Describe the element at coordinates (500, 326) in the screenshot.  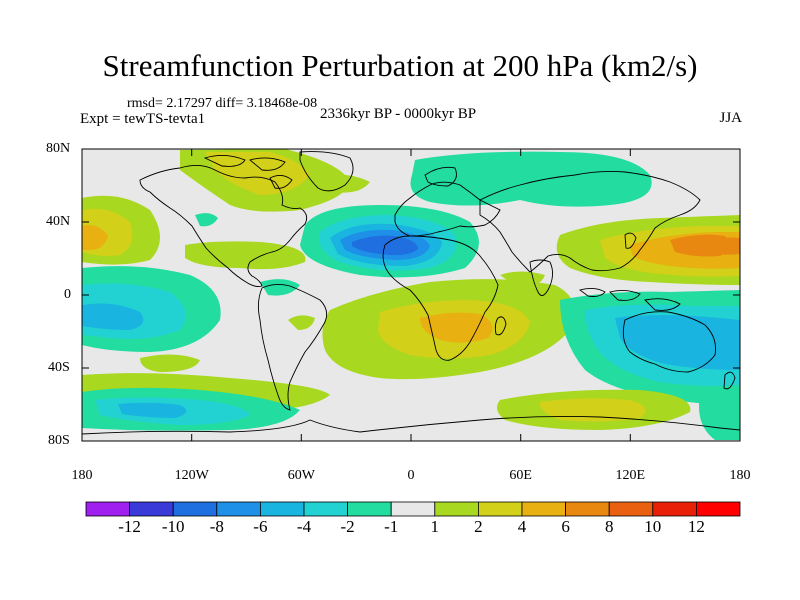
I see `coast-madagascar` at that location.